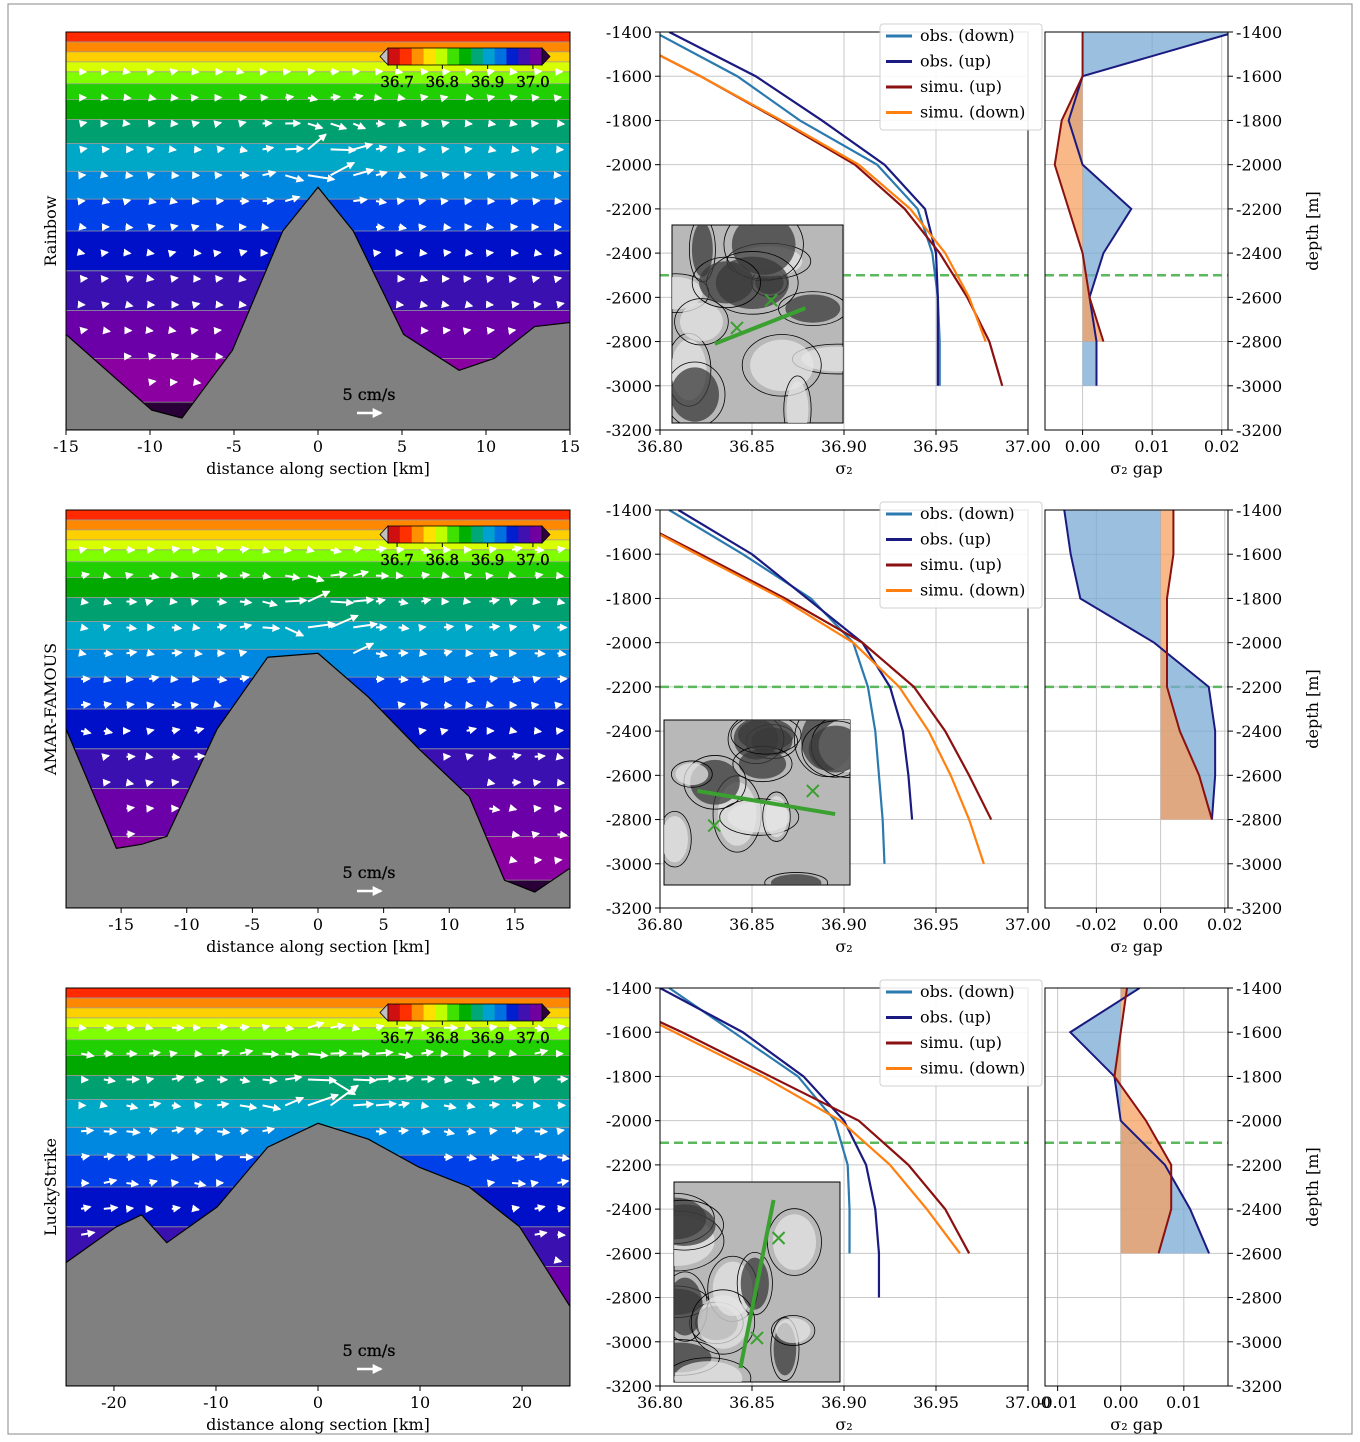 Image resolution: width=1360 pixels, height=1442 pixels. I want to click on x-tick-label: 20, so click(522, 1402).